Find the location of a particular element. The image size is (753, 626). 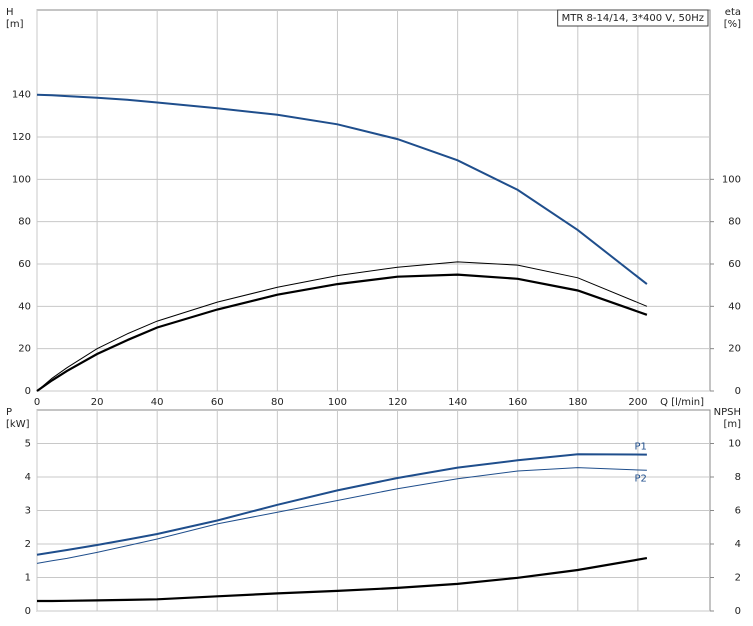

y-tick-label: 40 is located at coordinates (24, 306).